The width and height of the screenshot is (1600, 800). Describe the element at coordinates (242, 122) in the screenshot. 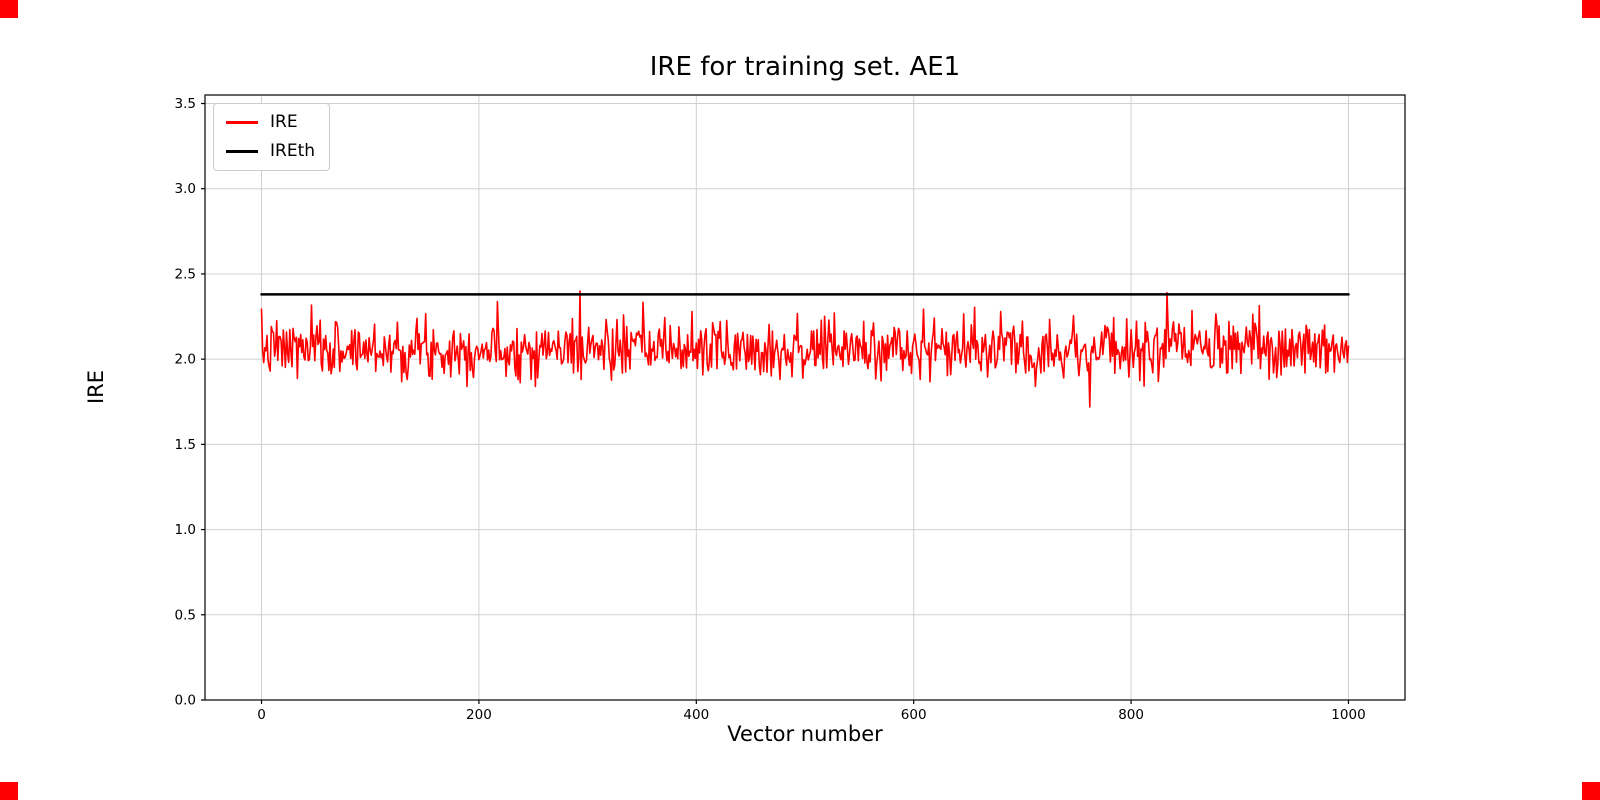

I see `legend-line-ire` at that location.